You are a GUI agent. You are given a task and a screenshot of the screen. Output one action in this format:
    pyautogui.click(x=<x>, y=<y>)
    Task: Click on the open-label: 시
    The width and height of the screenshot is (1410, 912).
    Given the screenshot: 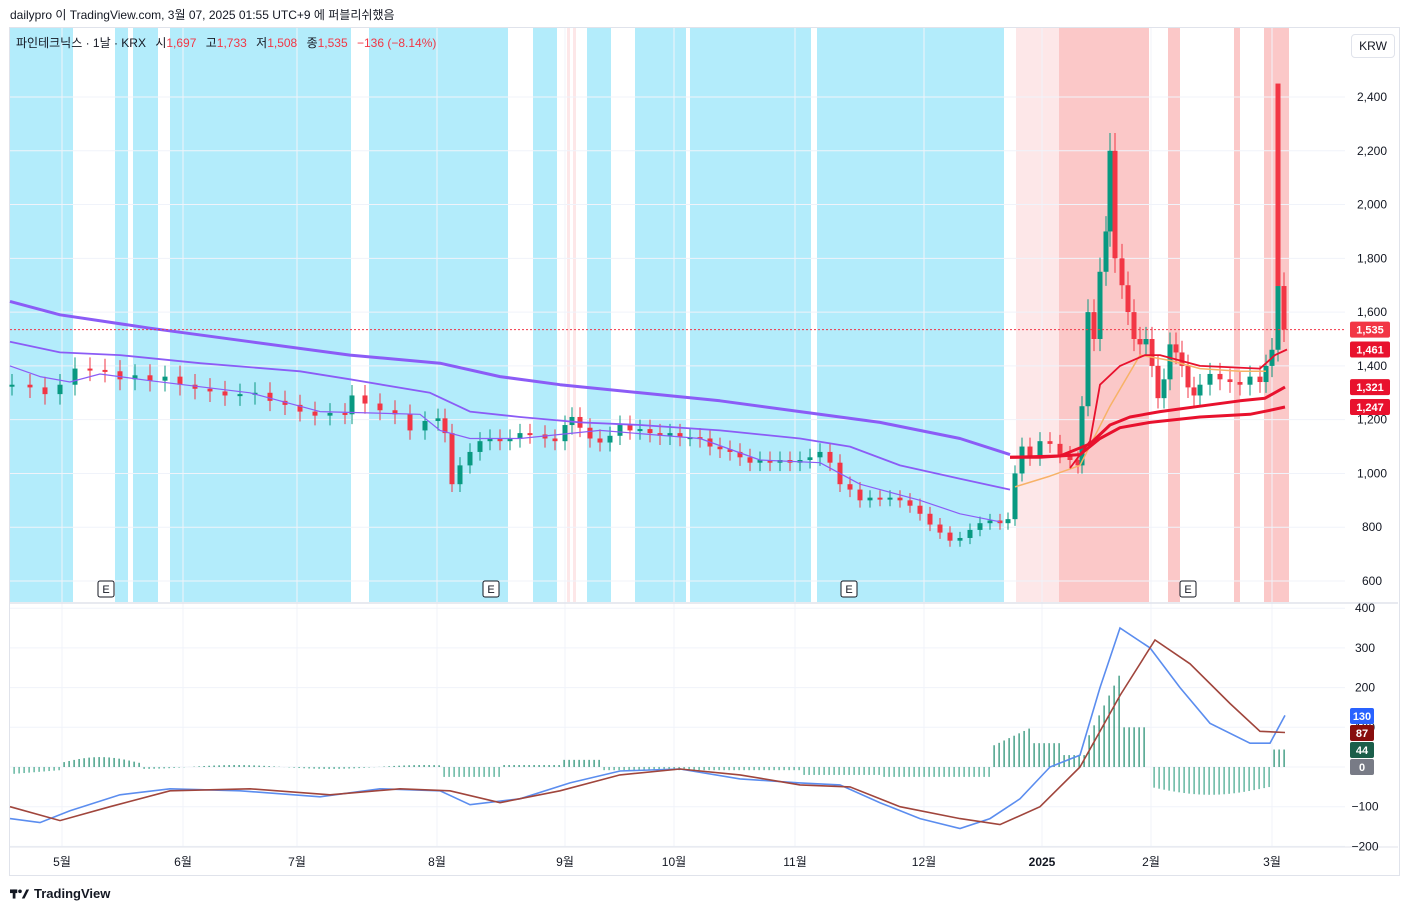 What is the action you would take?
    pyautogui.click(x=161, y=43)
    